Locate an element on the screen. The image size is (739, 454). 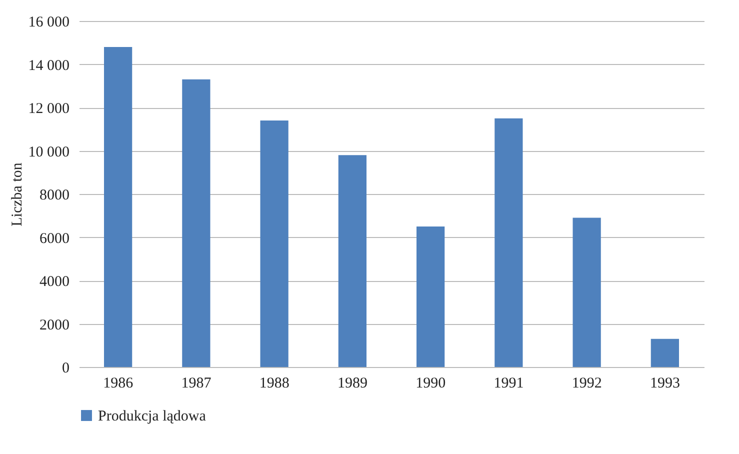
x-tick-label: 1988 is located at coordinates (274, 384).